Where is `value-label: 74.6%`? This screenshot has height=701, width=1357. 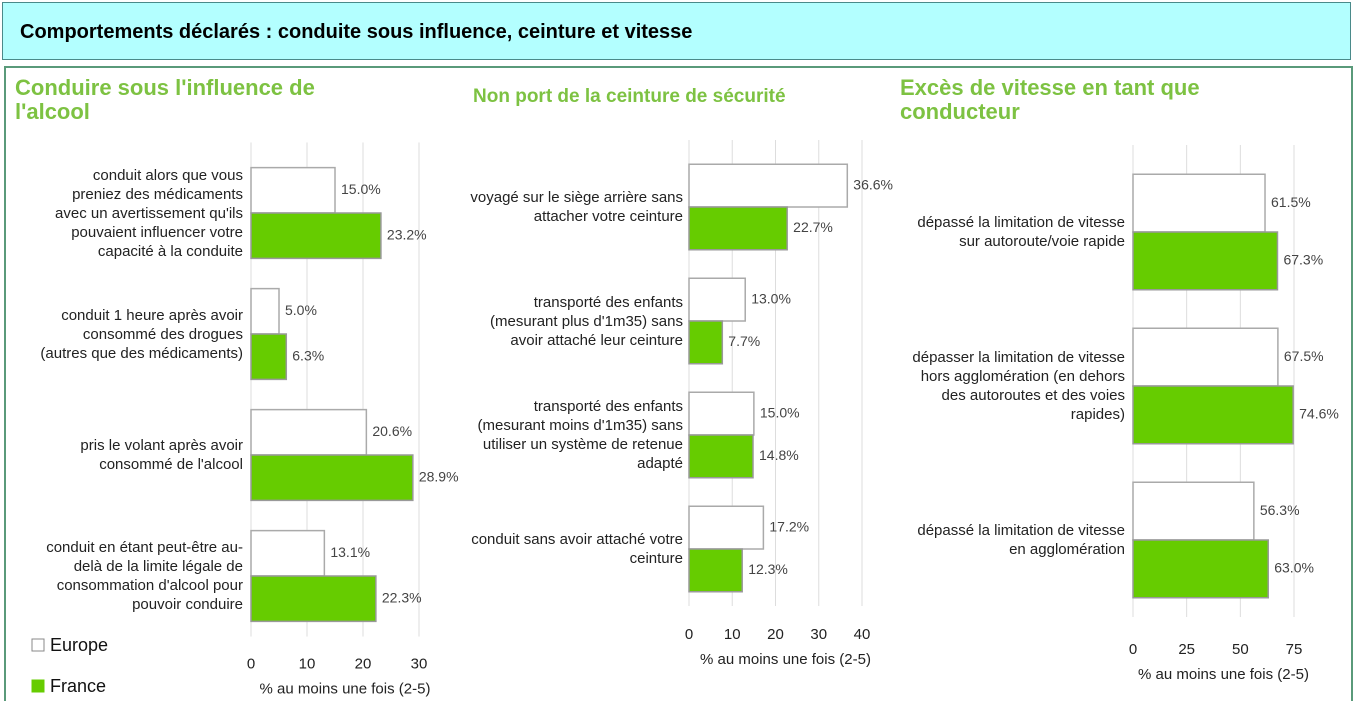
value-label: 74.6% is located at coordinates (1319, 414).